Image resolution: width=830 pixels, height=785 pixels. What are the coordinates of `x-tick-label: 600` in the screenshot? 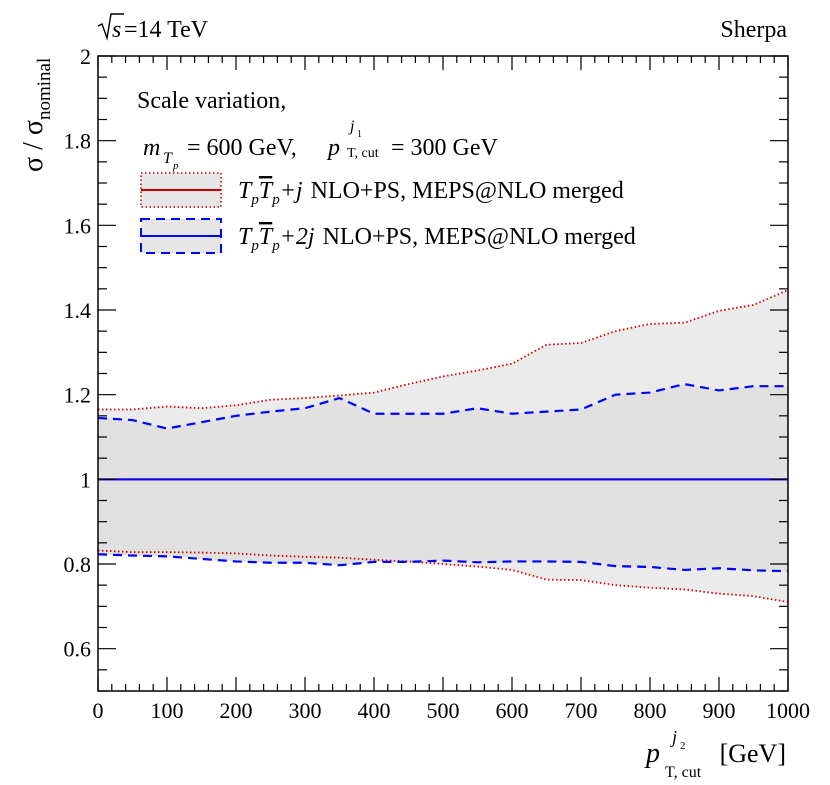 It's located at (512, 710).